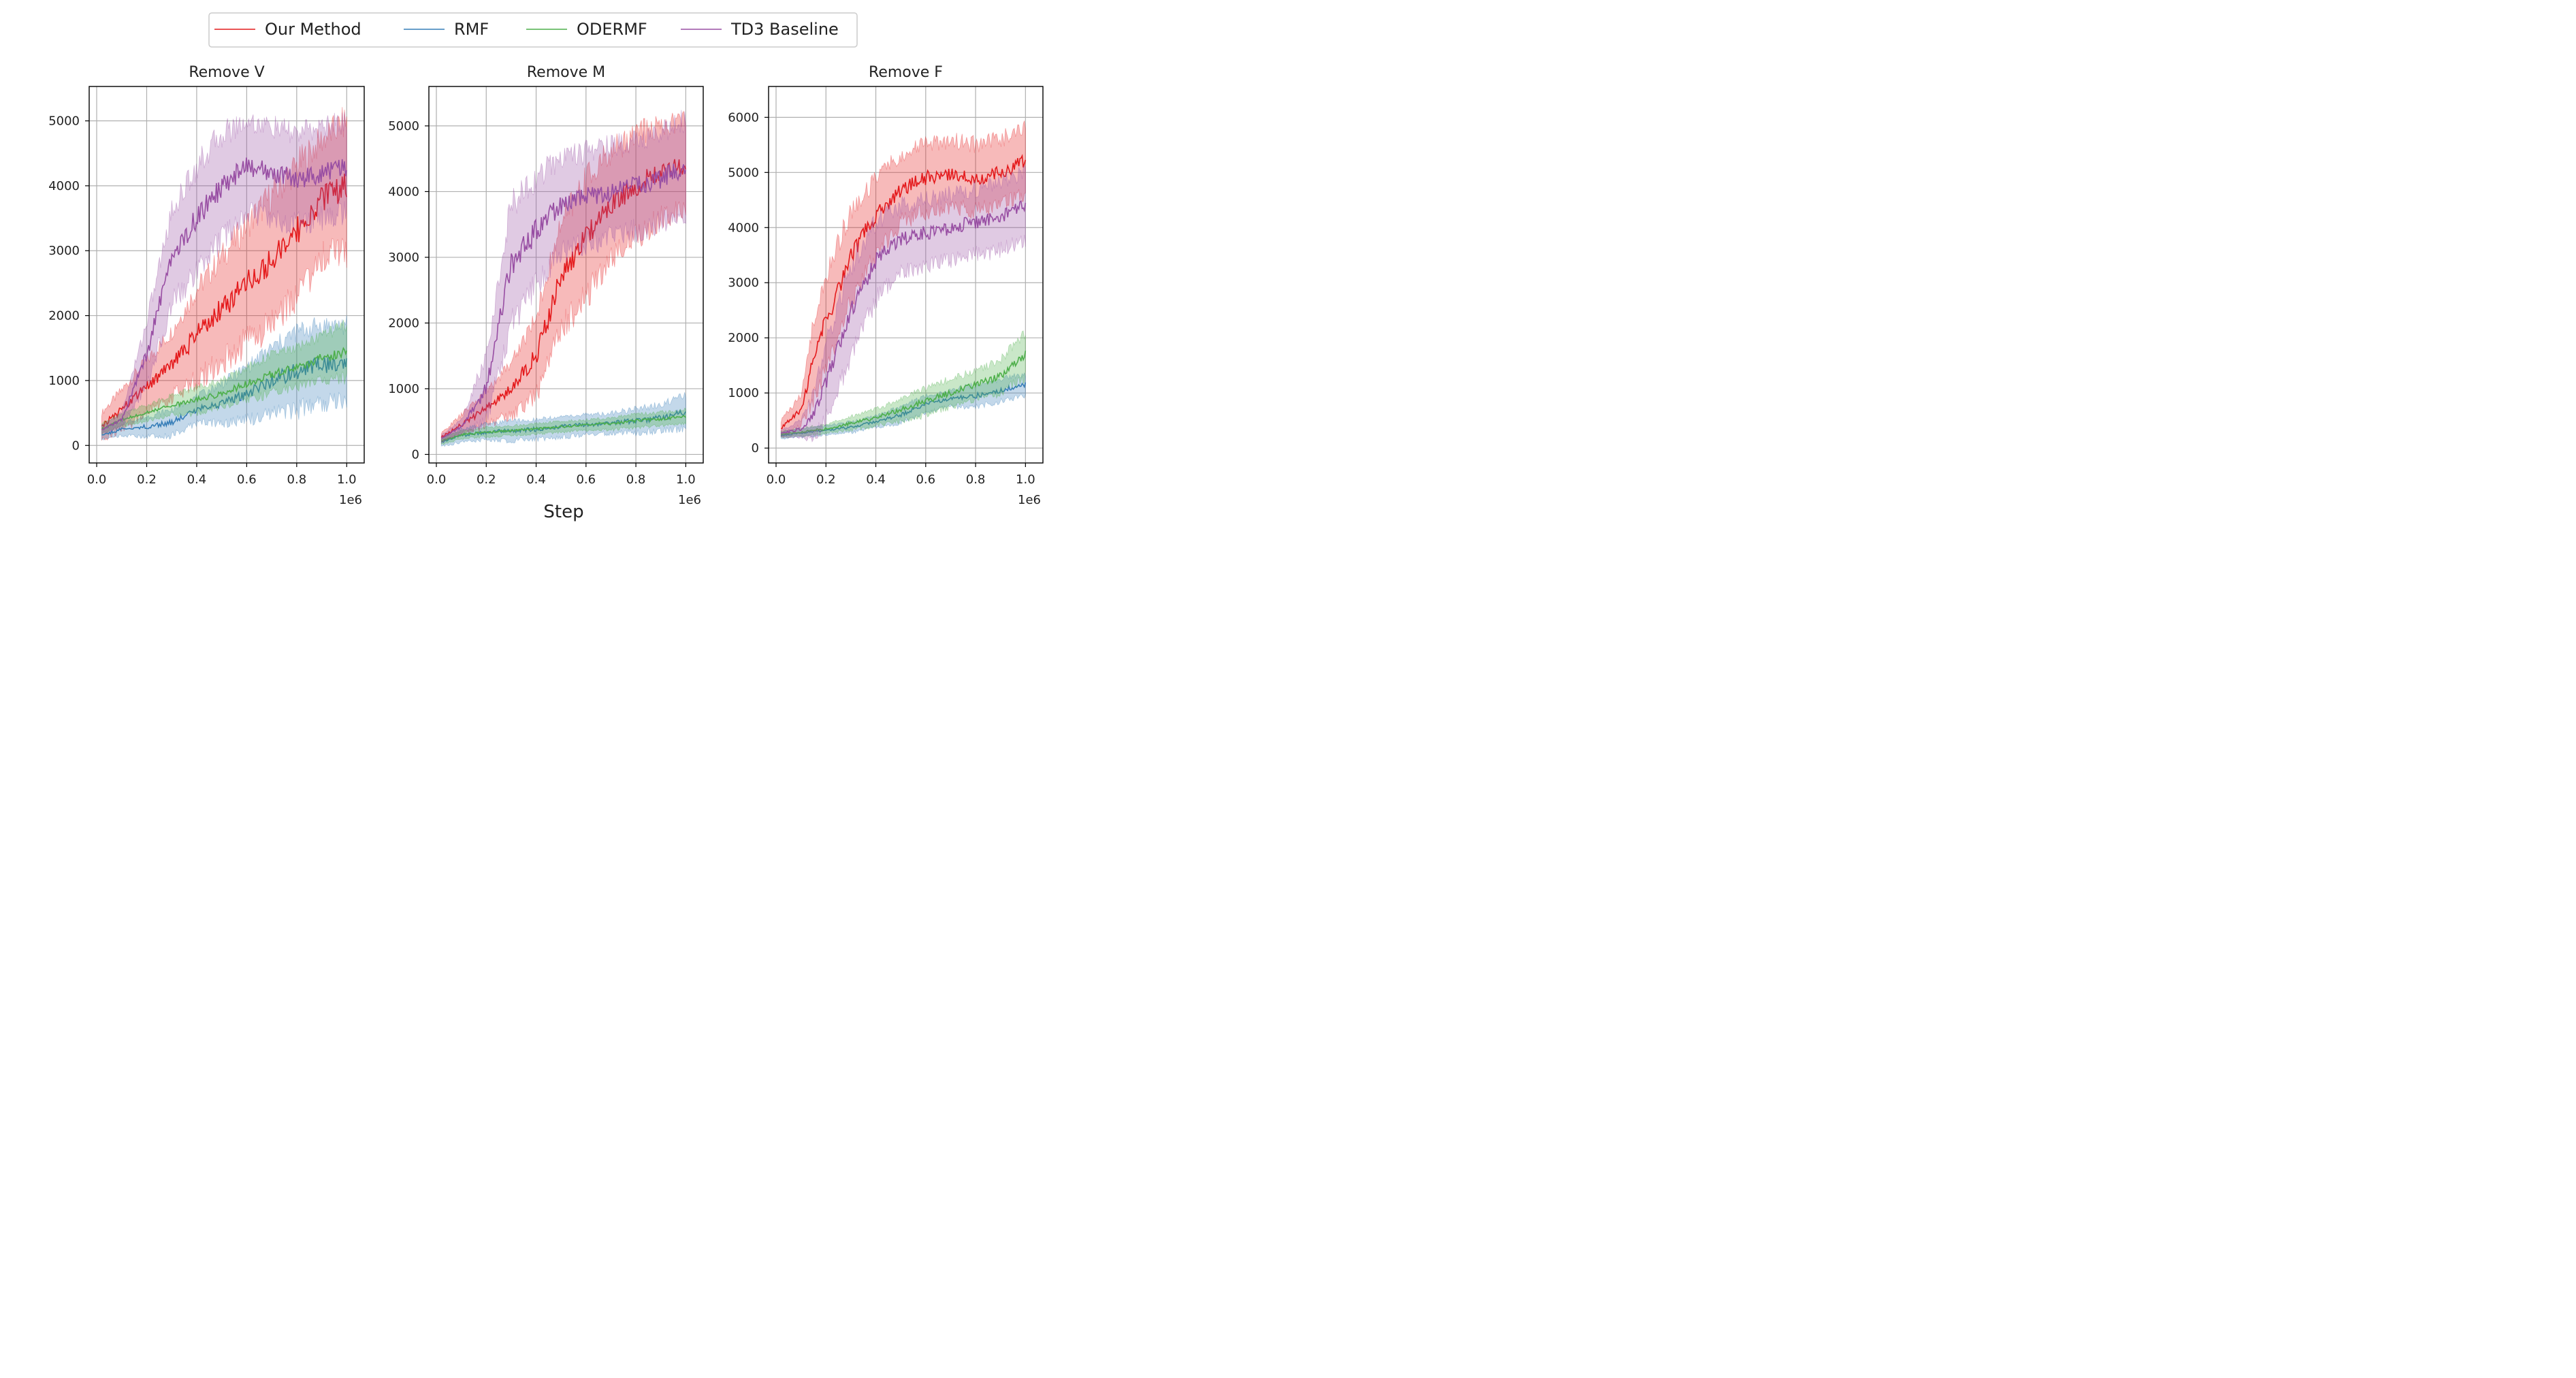 The height and width of the screenshot is (1378, 2576). I want to click on subplot-title: Remove M, so click(566, 72).